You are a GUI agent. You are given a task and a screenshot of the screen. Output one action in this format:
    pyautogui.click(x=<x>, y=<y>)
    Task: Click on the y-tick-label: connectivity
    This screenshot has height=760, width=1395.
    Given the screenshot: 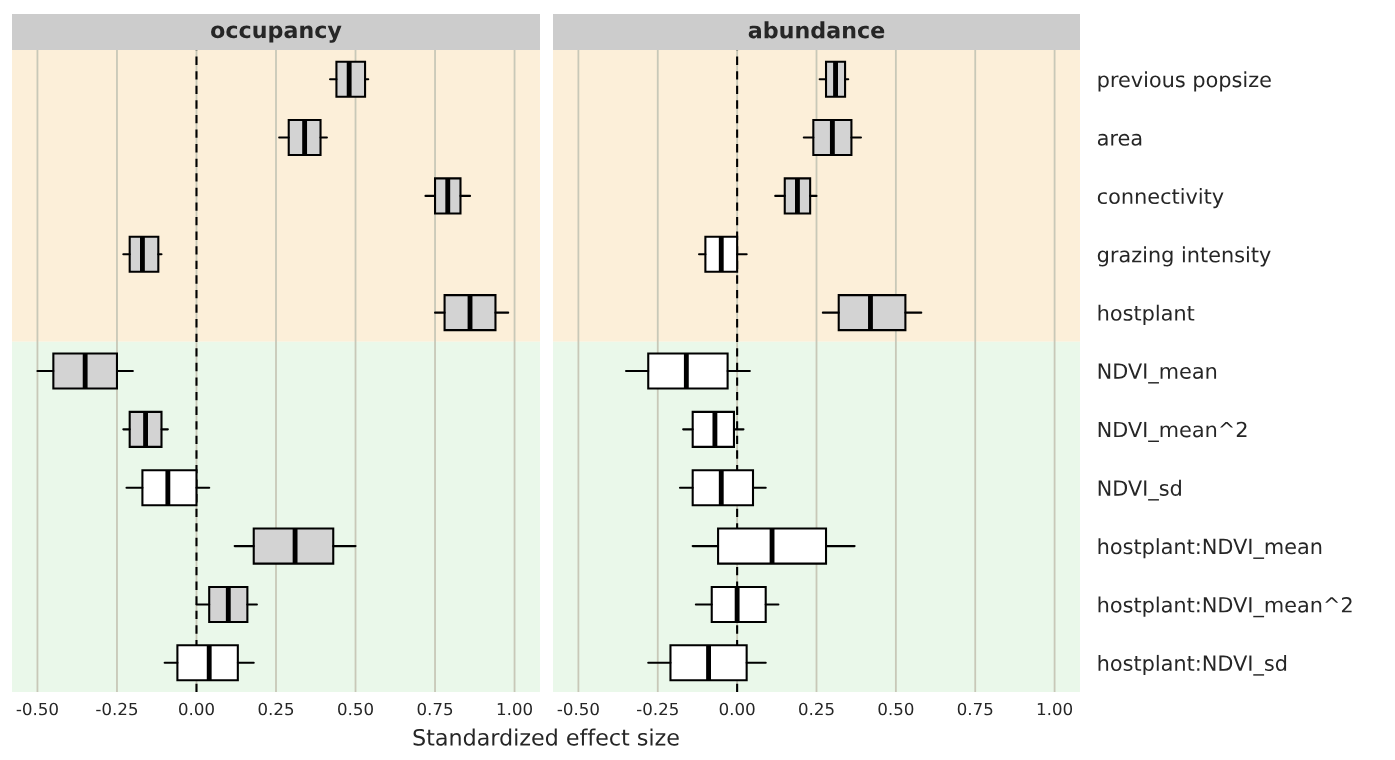 What is the action you would take?
    pyautogui.click(x=1160, y=198)
    